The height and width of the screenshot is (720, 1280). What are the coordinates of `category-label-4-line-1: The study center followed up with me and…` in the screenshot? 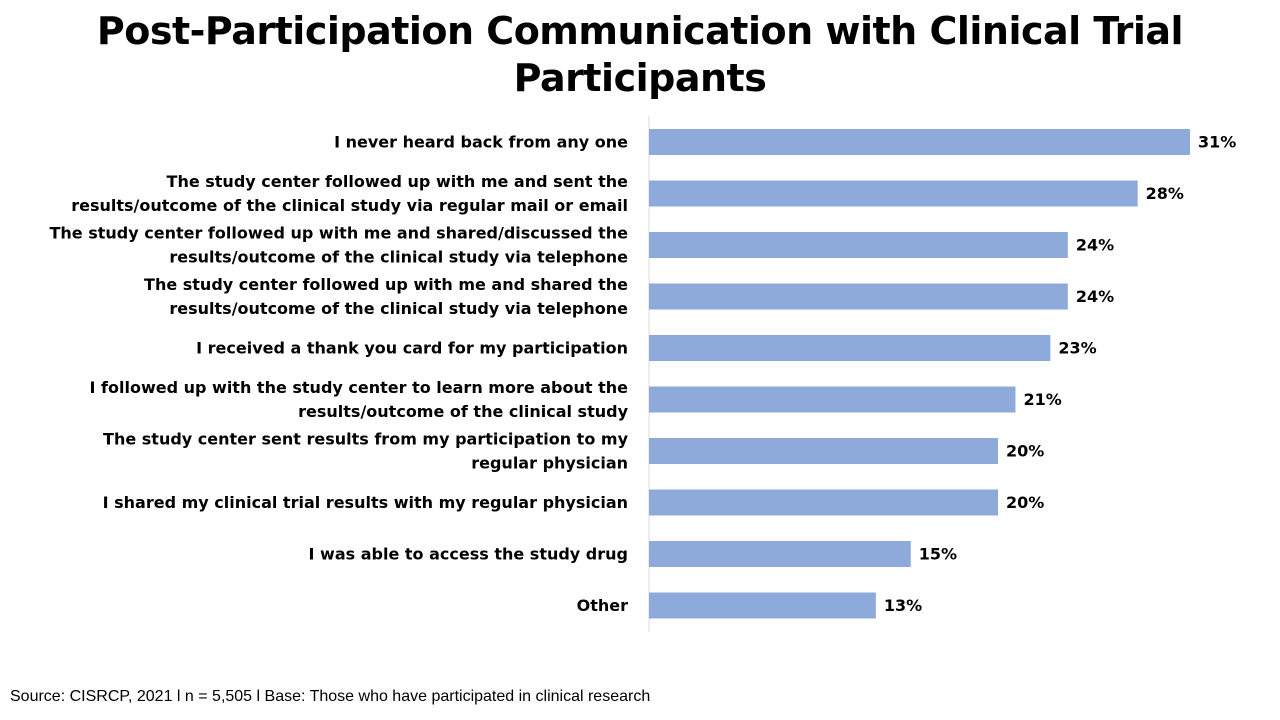 It's located at (386, 284).